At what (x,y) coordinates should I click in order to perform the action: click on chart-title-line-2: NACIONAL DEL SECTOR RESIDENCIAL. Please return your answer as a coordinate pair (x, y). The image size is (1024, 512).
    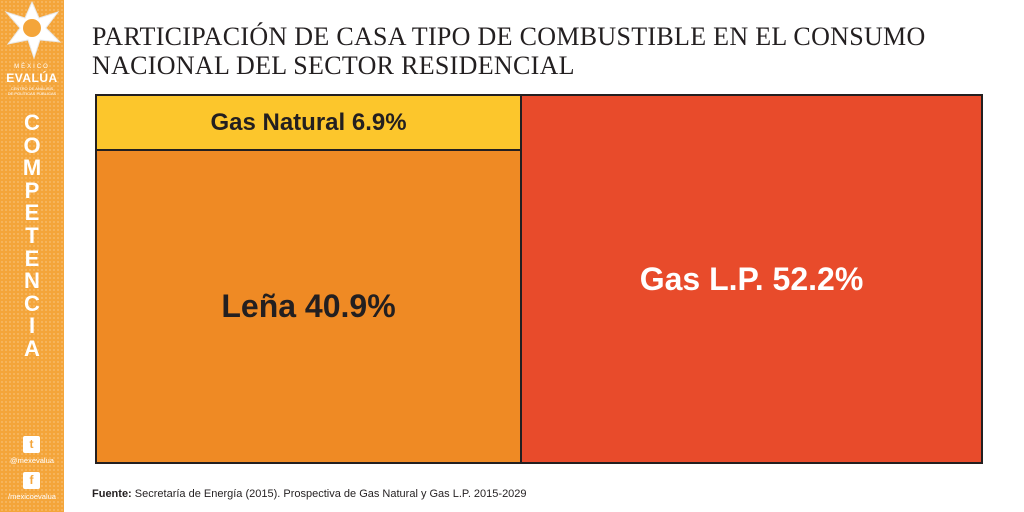
    Looking at the image, I should click on (333, 65).